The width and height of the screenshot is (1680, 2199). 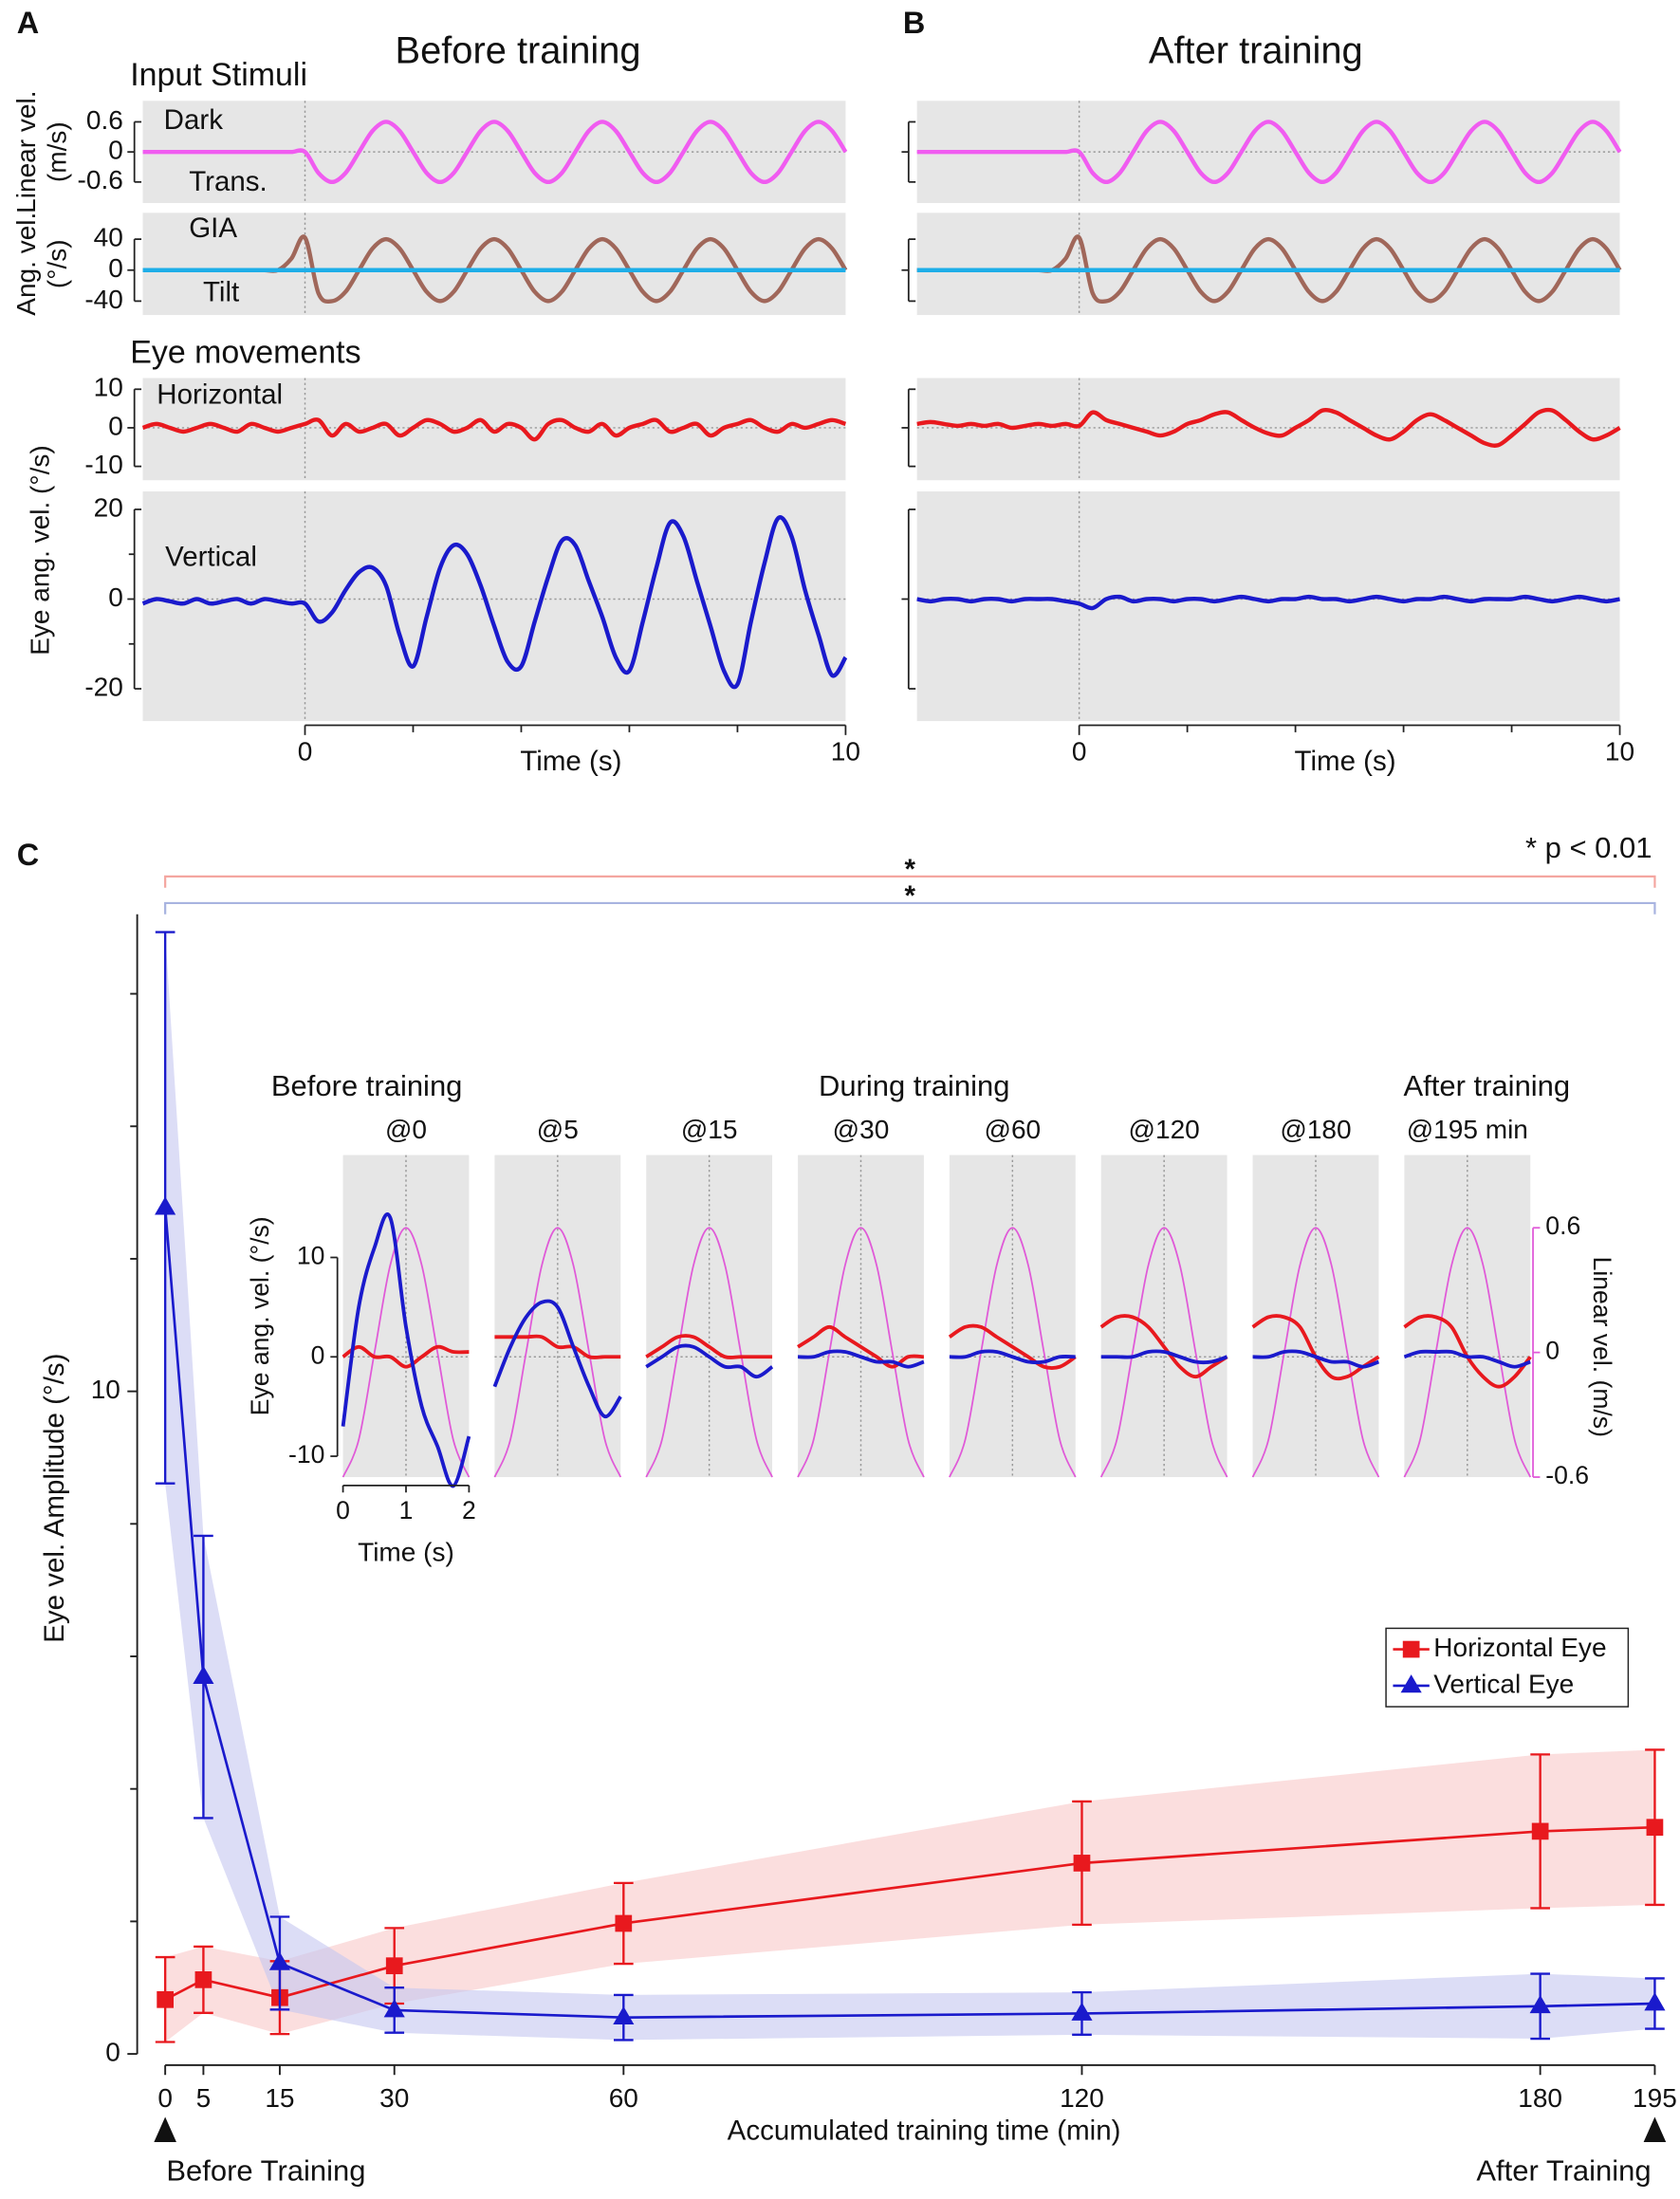 I want to click on series-label: Tilt, so click(x=221, y=292).